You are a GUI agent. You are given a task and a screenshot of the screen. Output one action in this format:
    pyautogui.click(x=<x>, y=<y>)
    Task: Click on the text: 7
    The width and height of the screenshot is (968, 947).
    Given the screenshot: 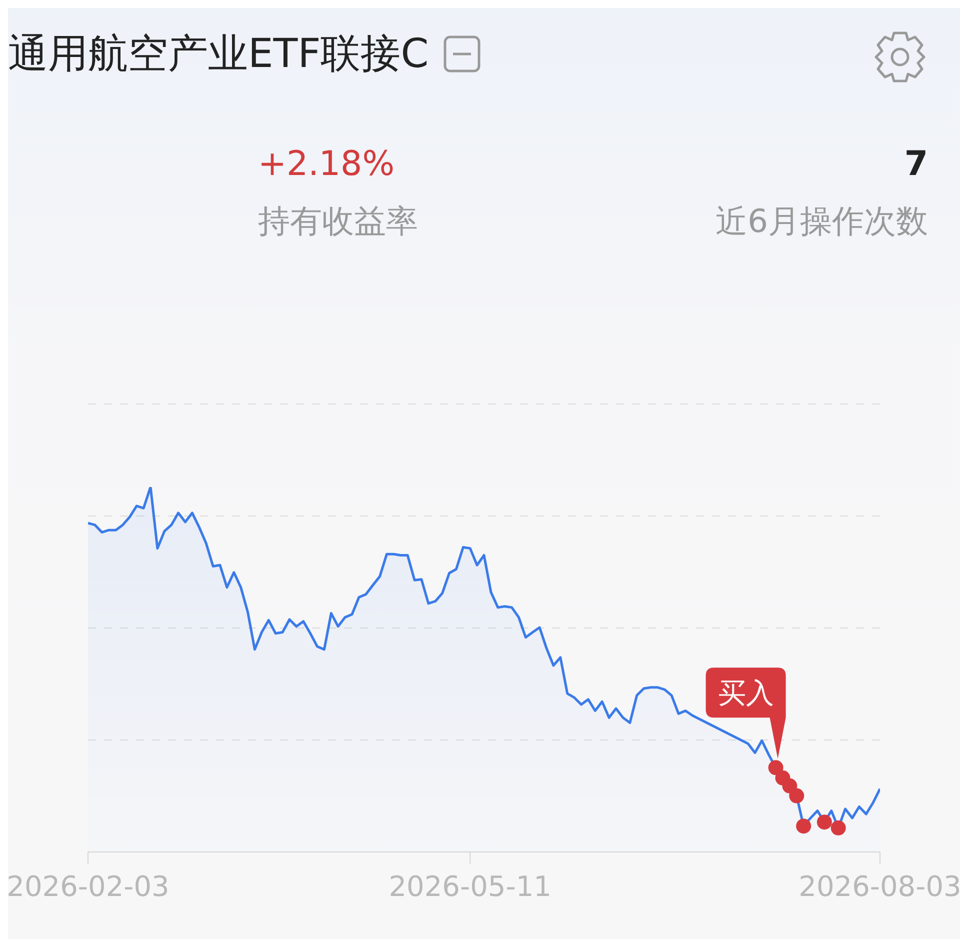 What is the action you would take?
    pyautogui.click(x=916, y=164)
    